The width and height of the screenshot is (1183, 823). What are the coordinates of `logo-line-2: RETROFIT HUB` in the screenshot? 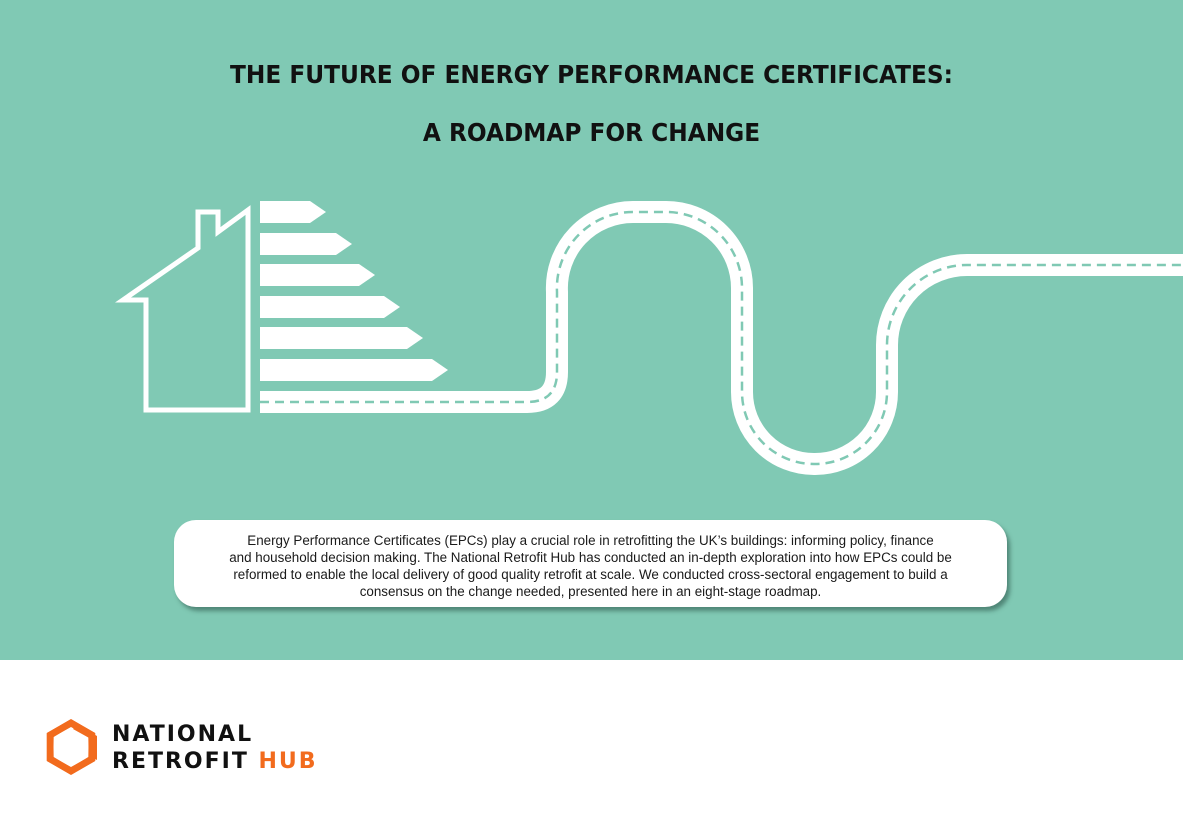 It's located at (215, 761).